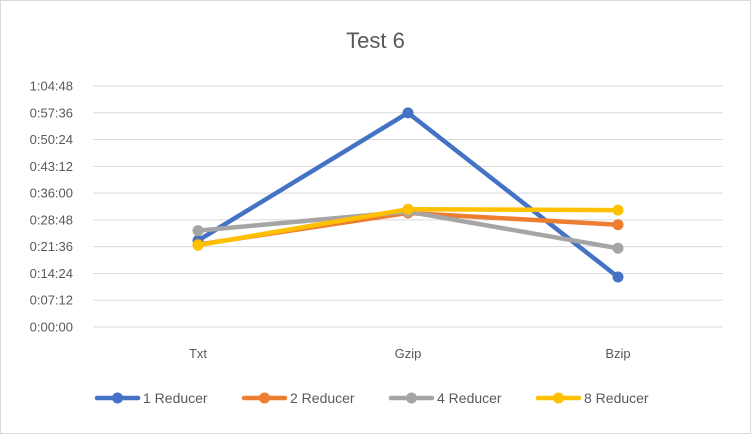 The width and height of the screenshot is (751, 434). I want to click on y-tick-label: 0:50:24, so click(51, 139).